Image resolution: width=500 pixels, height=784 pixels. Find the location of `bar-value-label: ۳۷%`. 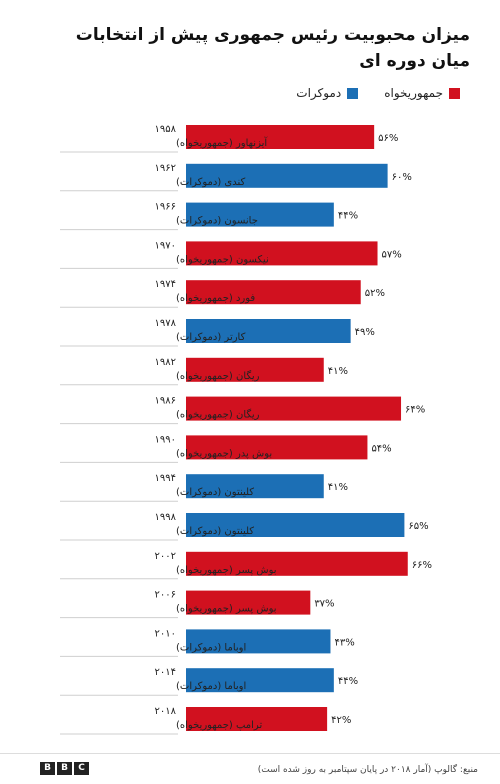

bar-value-label: ۳۷% is located at coordinates (324, 604).